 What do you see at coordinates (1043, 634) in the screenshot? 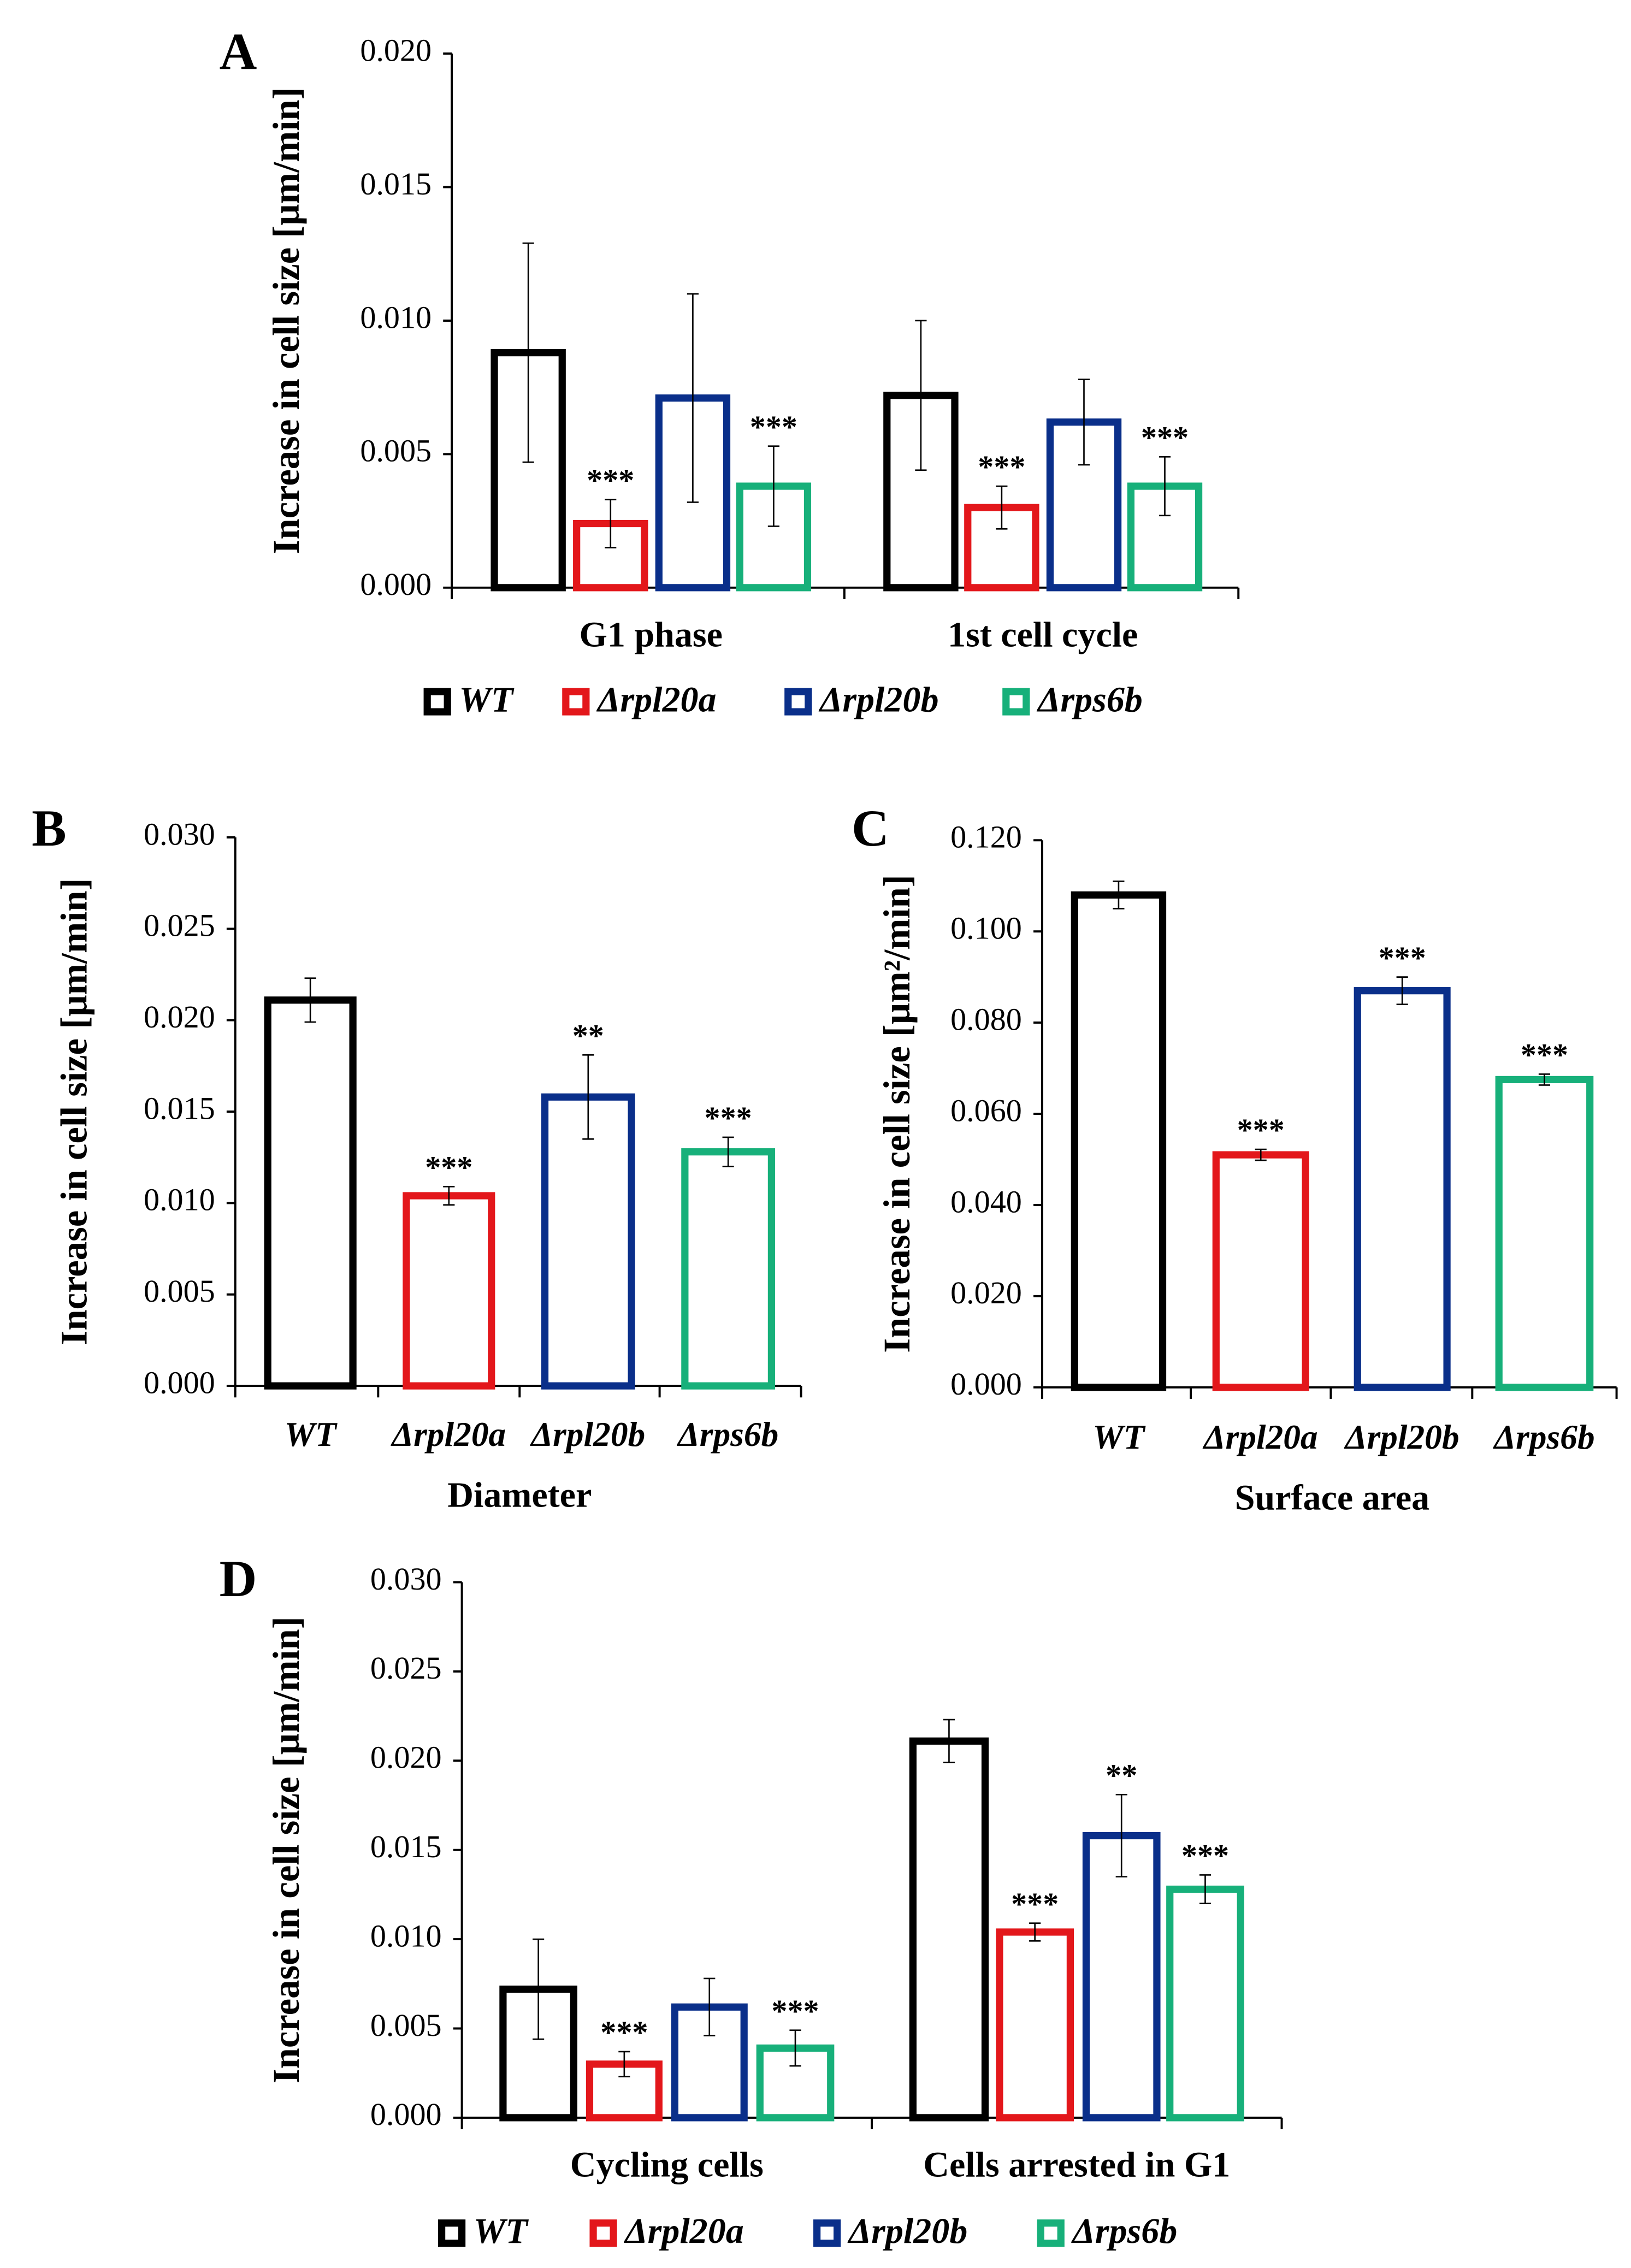
I see `group-label: 1st cell cycle` at bounding box center [1043, 634].